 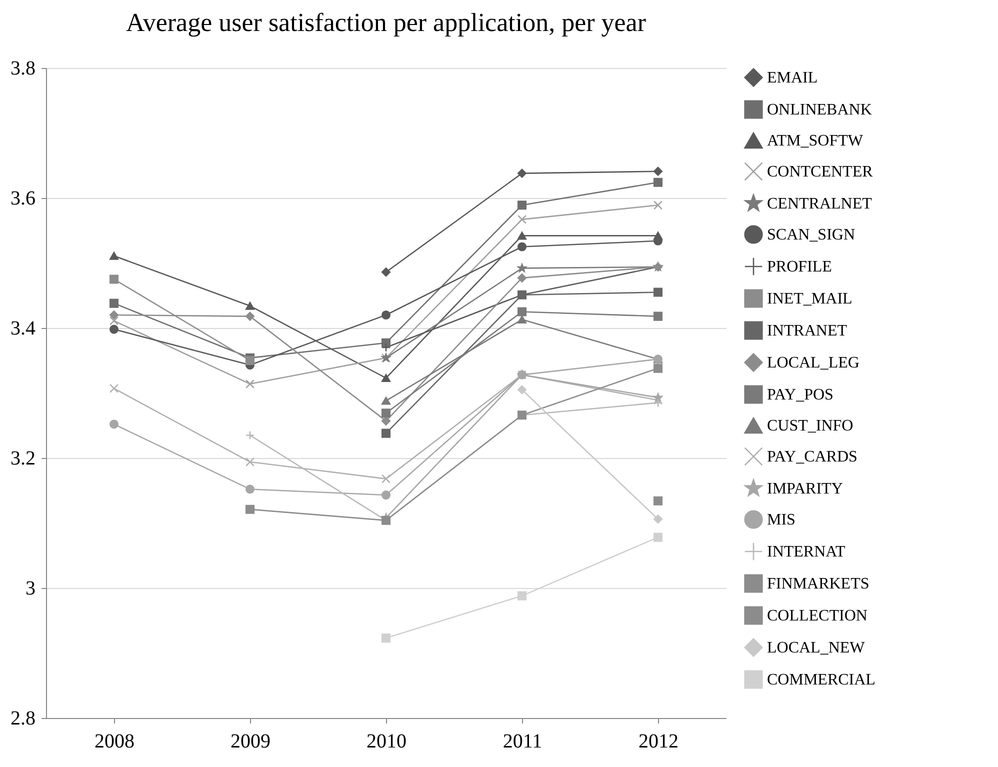 What do you see at coordinates (114, 741) in the screenshot?
I see `x-tick-label: 2008` at bounding box center [114, 741].